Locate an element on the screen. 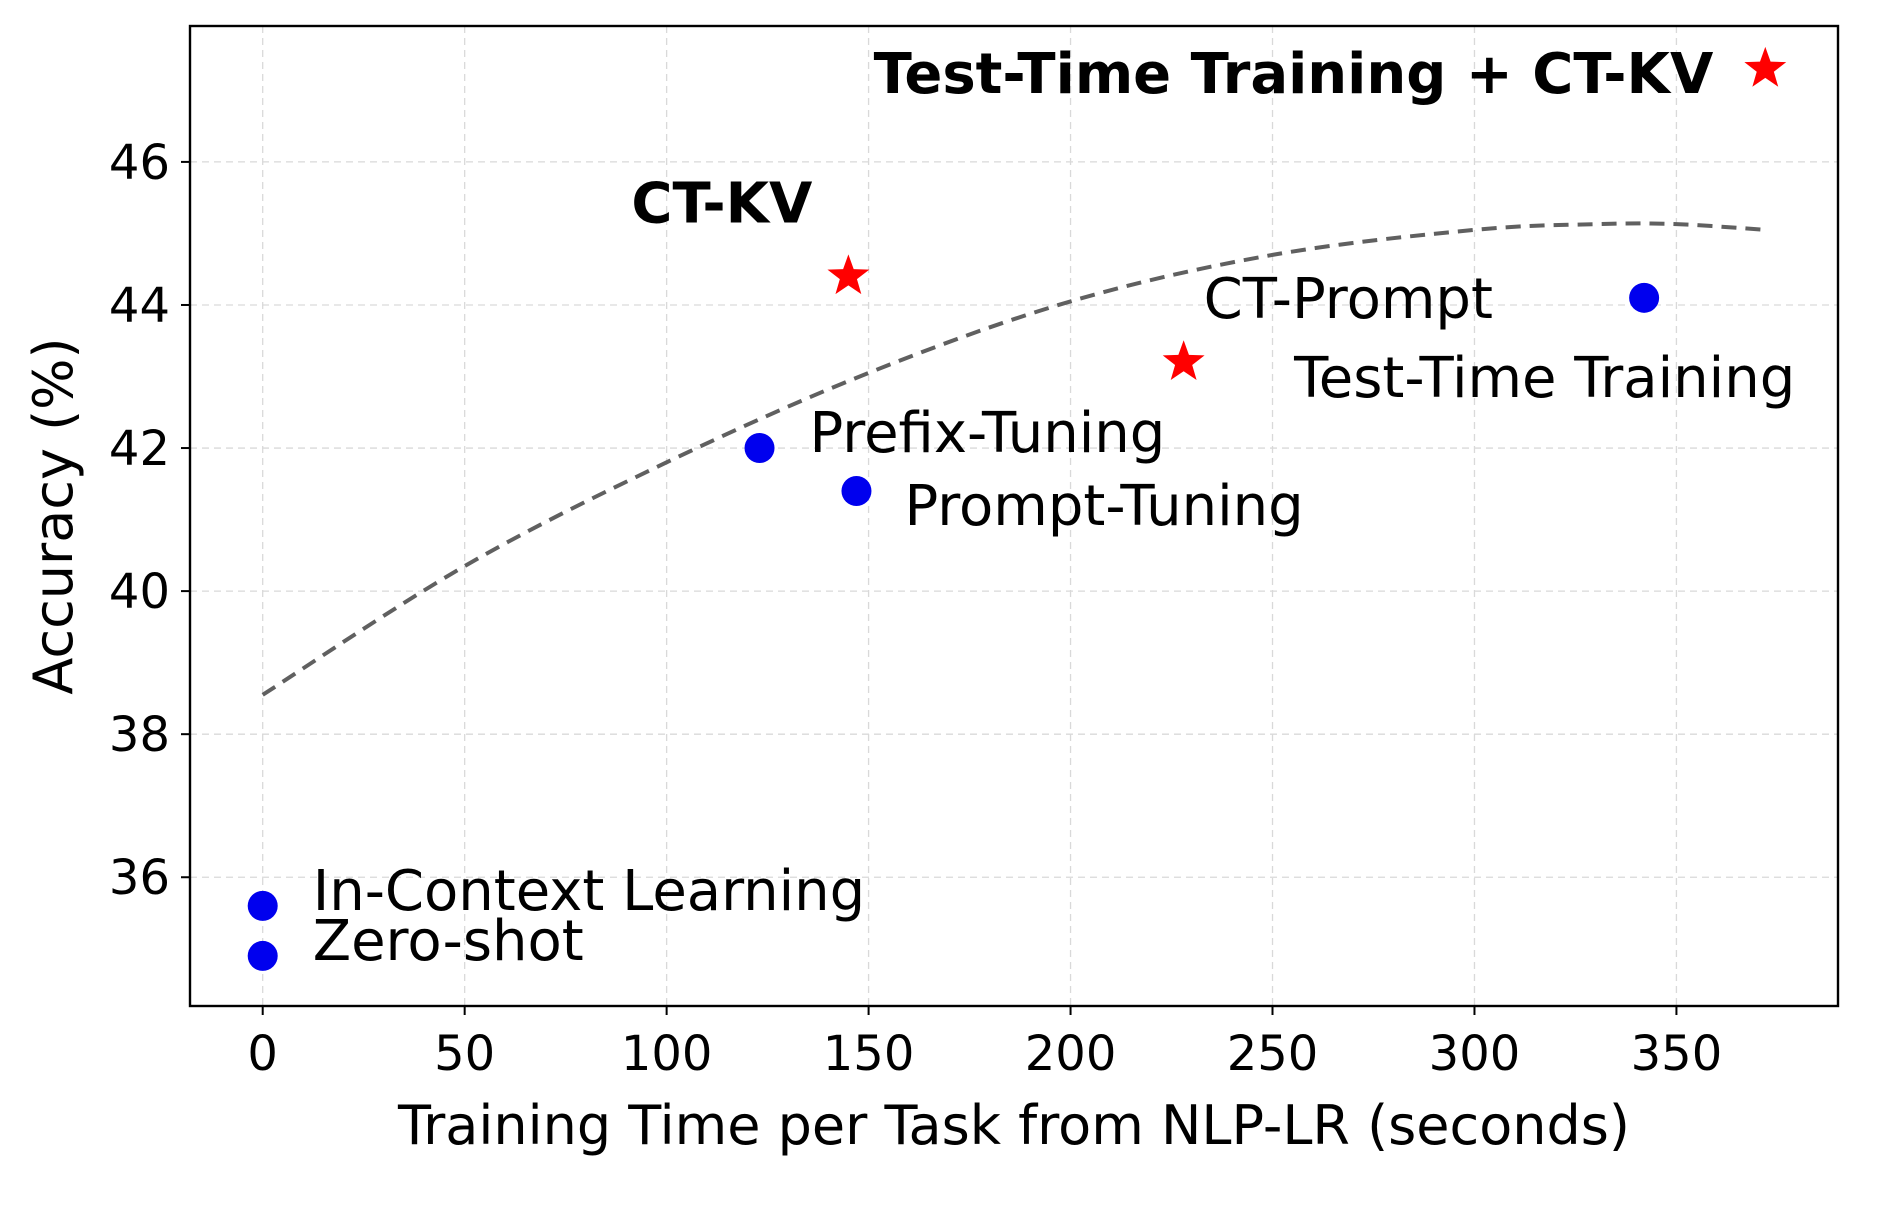 This screenshot has width=1896, height=1212. point-label-test-time-training: Test-Time Training is located at coordinates (1544, 378).